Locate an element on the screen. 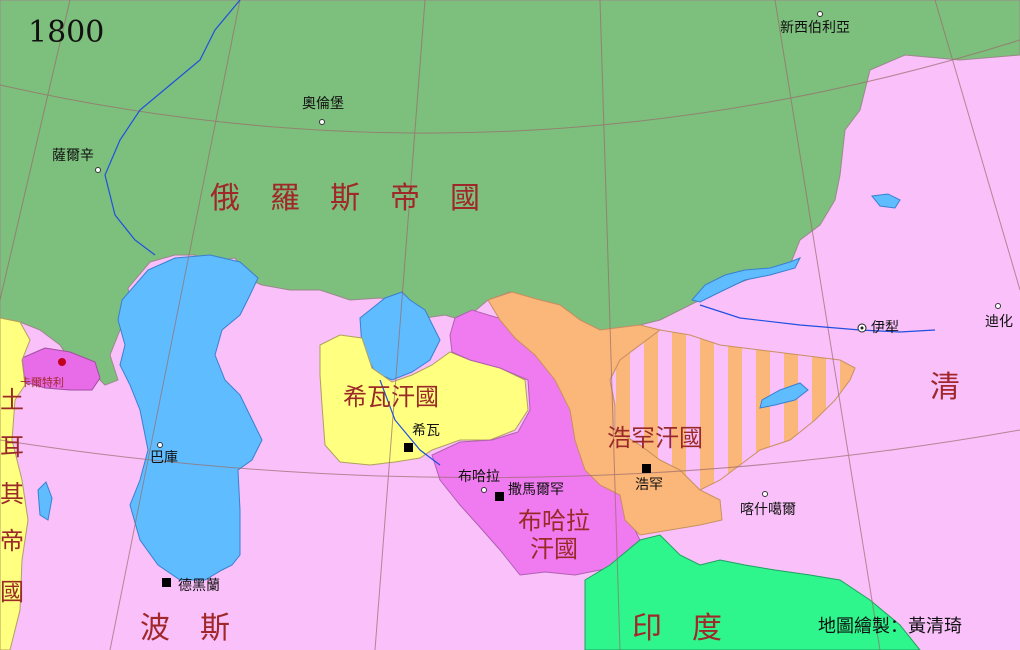  city-label-kokand: 浩罕 is located at coordinates (649, 485).